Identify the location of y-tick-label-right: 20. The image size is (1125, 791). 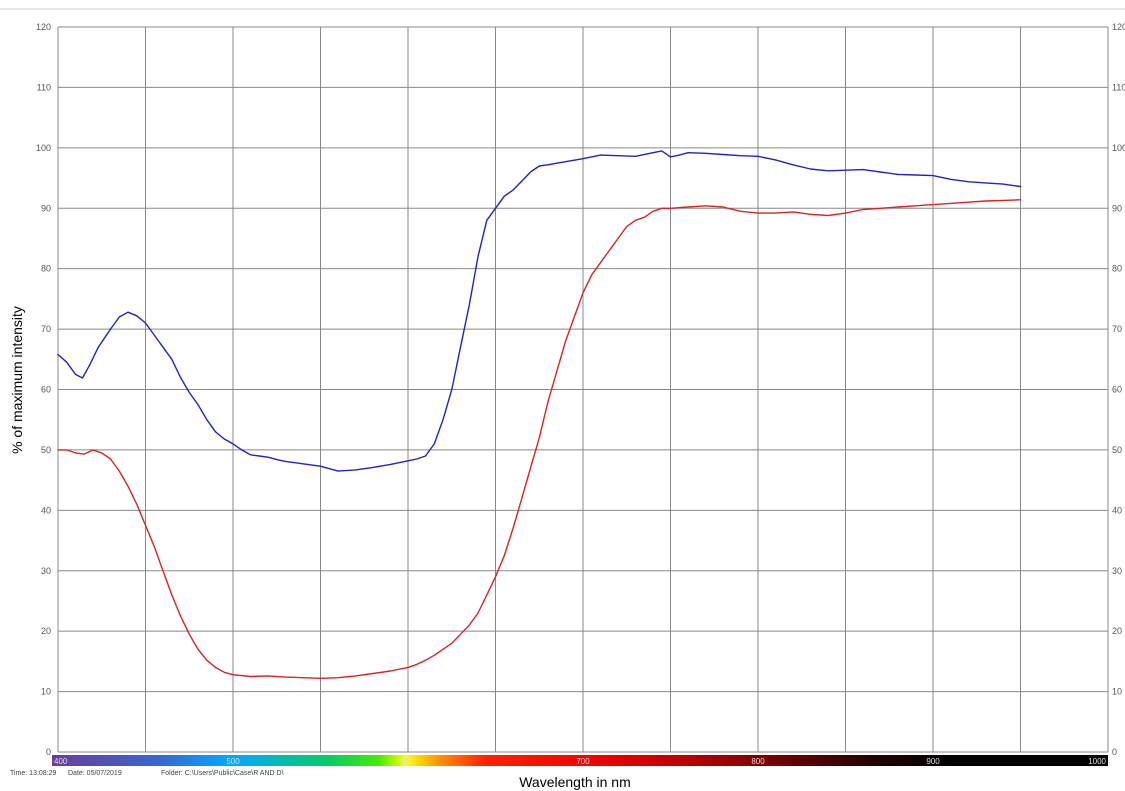
(1117, 631).